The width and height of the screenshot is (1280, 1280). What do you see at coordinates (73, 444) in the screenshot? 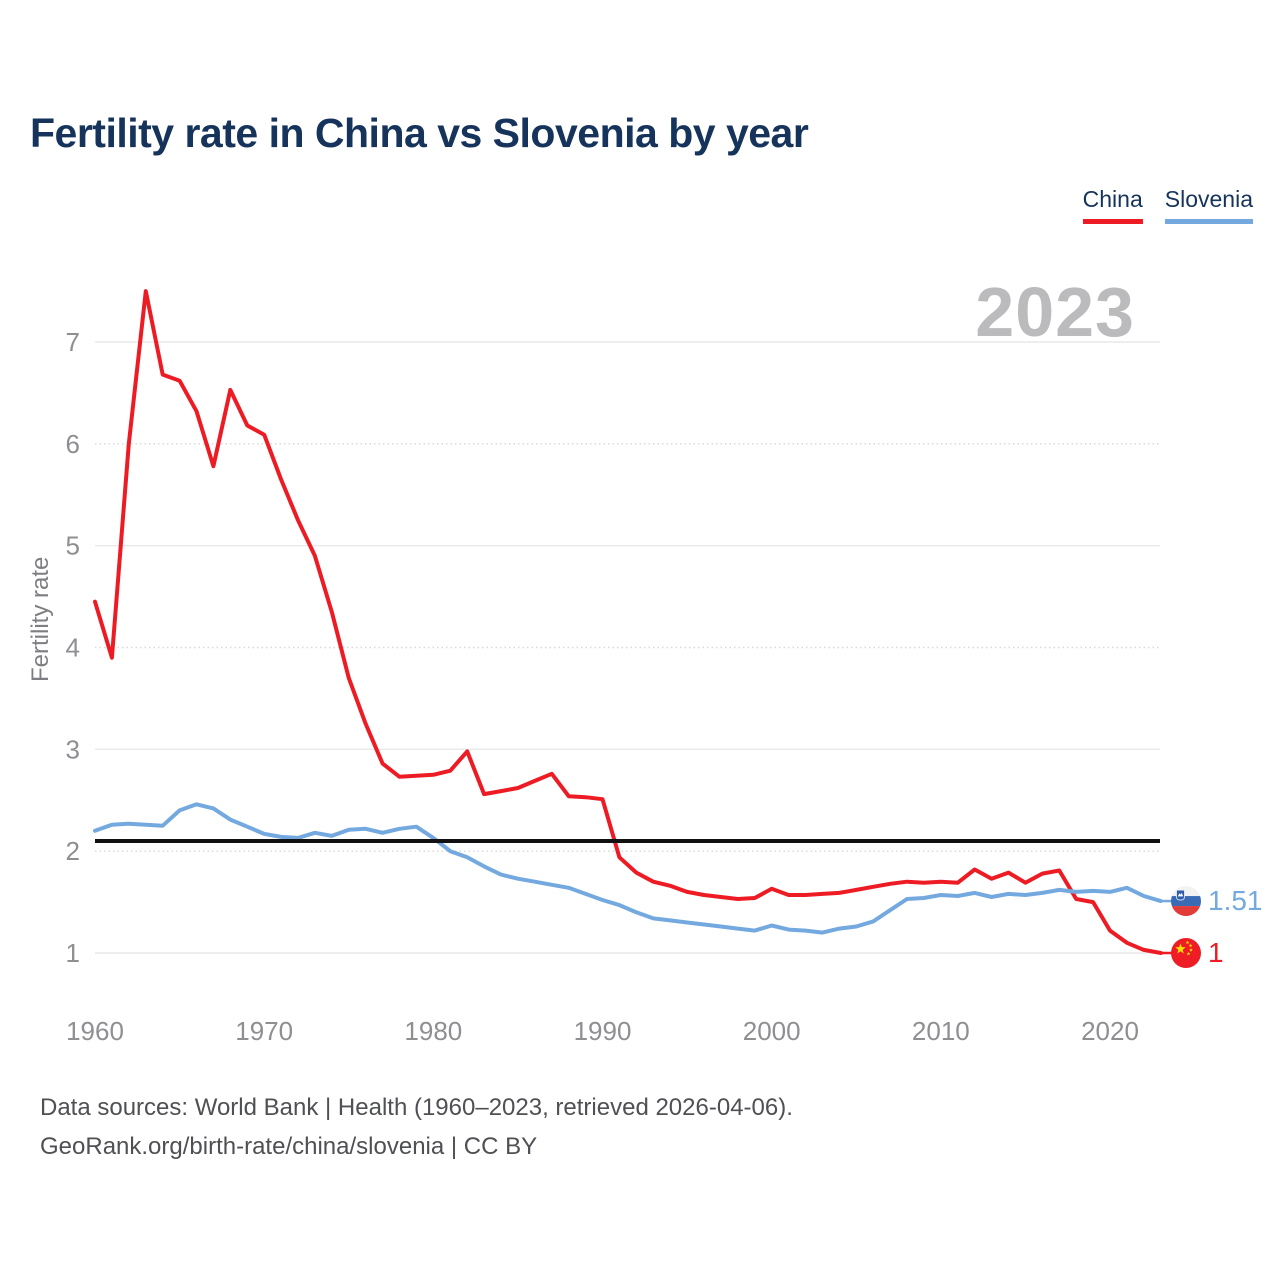
I see `y-tick-label-6: 6` at bounding box center [73, 444].